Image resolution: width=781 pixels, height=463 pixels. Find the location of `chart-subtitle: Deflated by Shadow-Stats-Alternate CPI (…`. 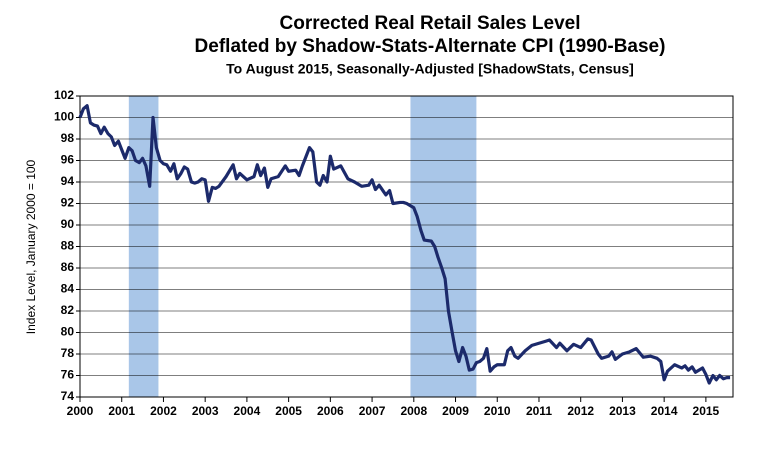

chart-subtitle: Deflated by Shadow-Stats-Alternate CPI (… is located at coordinates (430, 46).